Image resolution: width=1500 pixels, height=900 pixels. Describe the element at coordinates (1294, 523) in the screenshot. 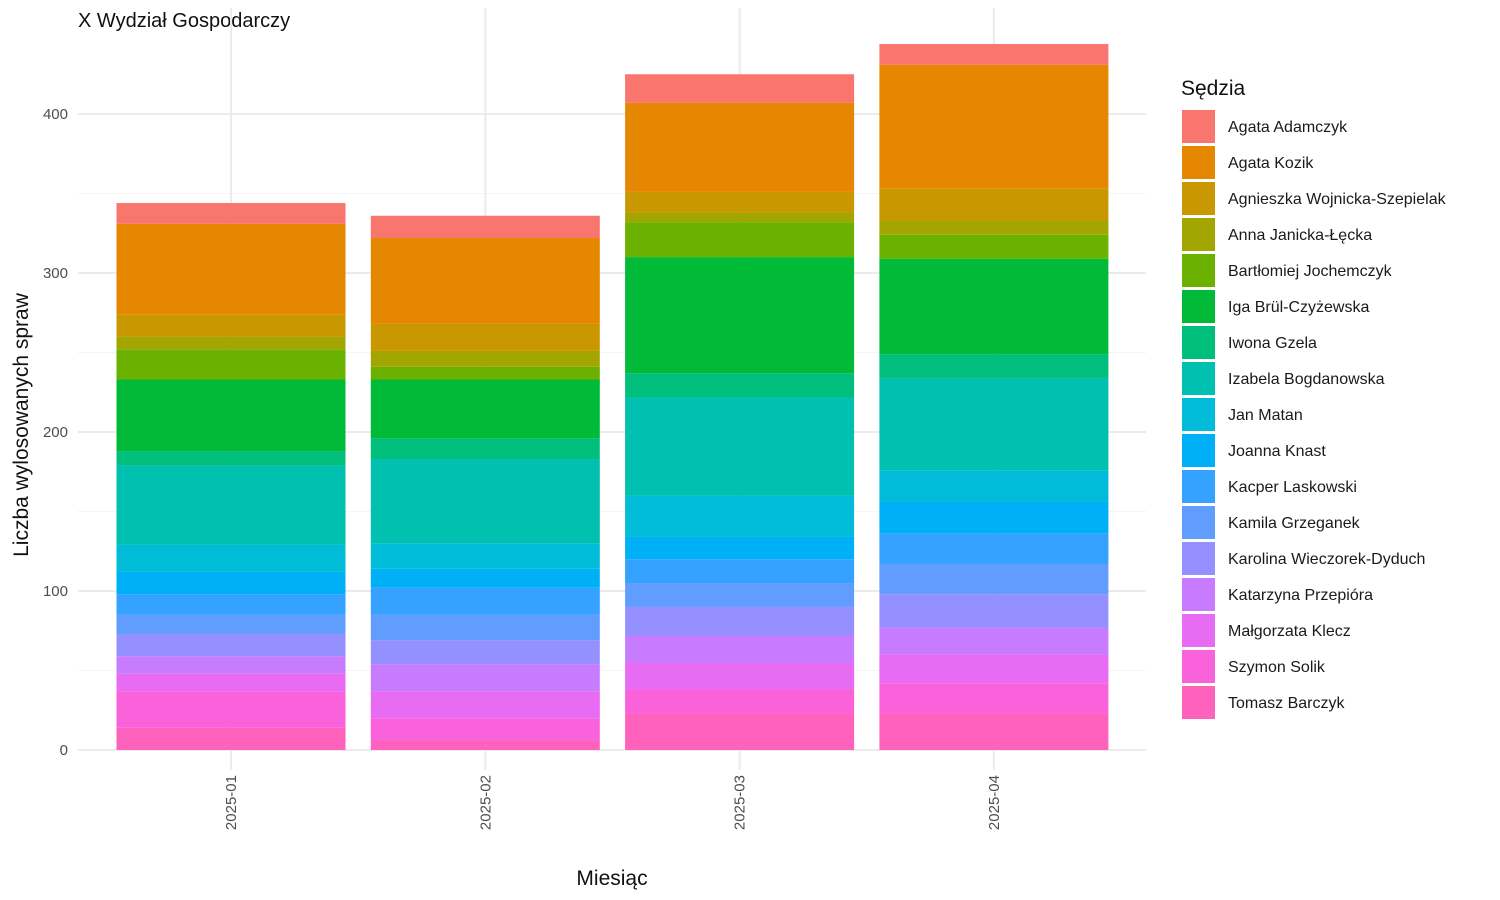

I see `legend-label: Kamila Grzeganek` at that location.